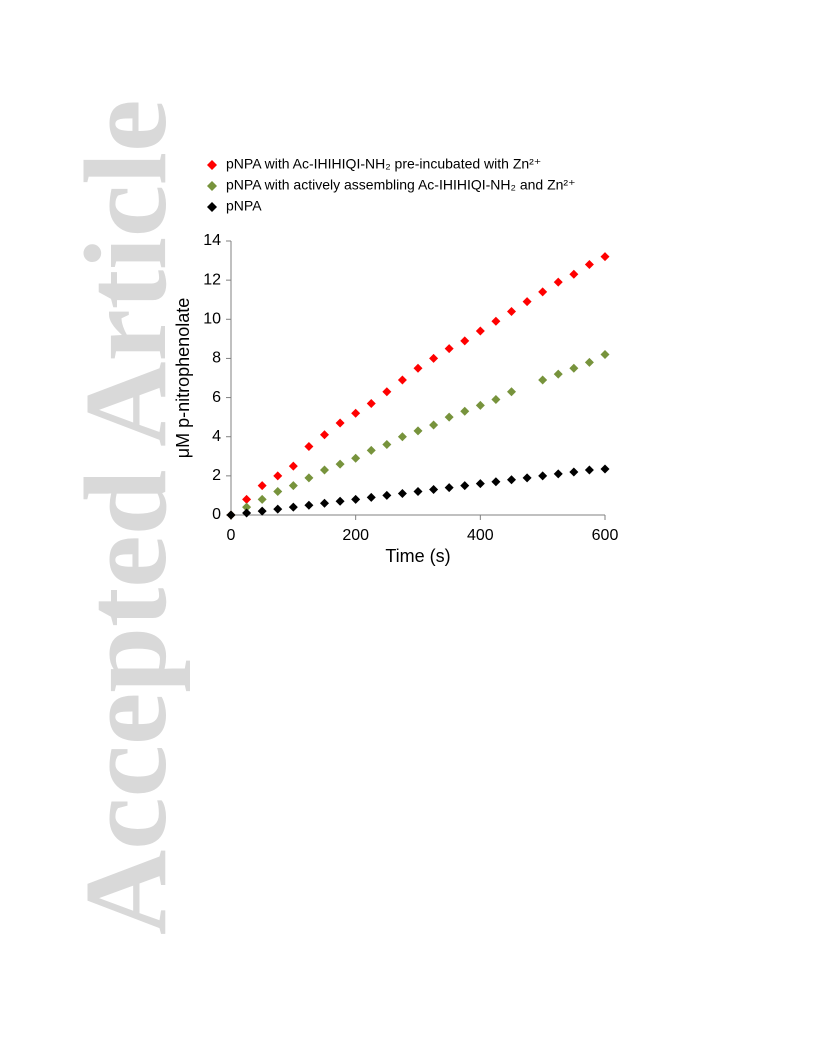 Image resolution: width=816 pixels, height=1056 pixels. Describe the element at coordinates (216, 514) in the screenshot. I see `y-tick-label: 0` at that location.